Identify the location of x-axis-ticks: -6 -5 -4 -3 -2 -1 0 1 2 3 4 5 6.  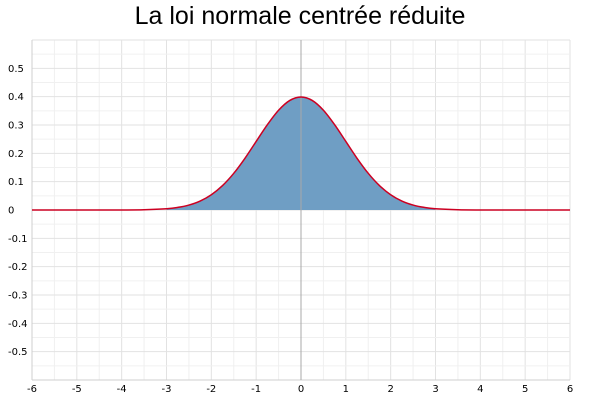
(300, 389).